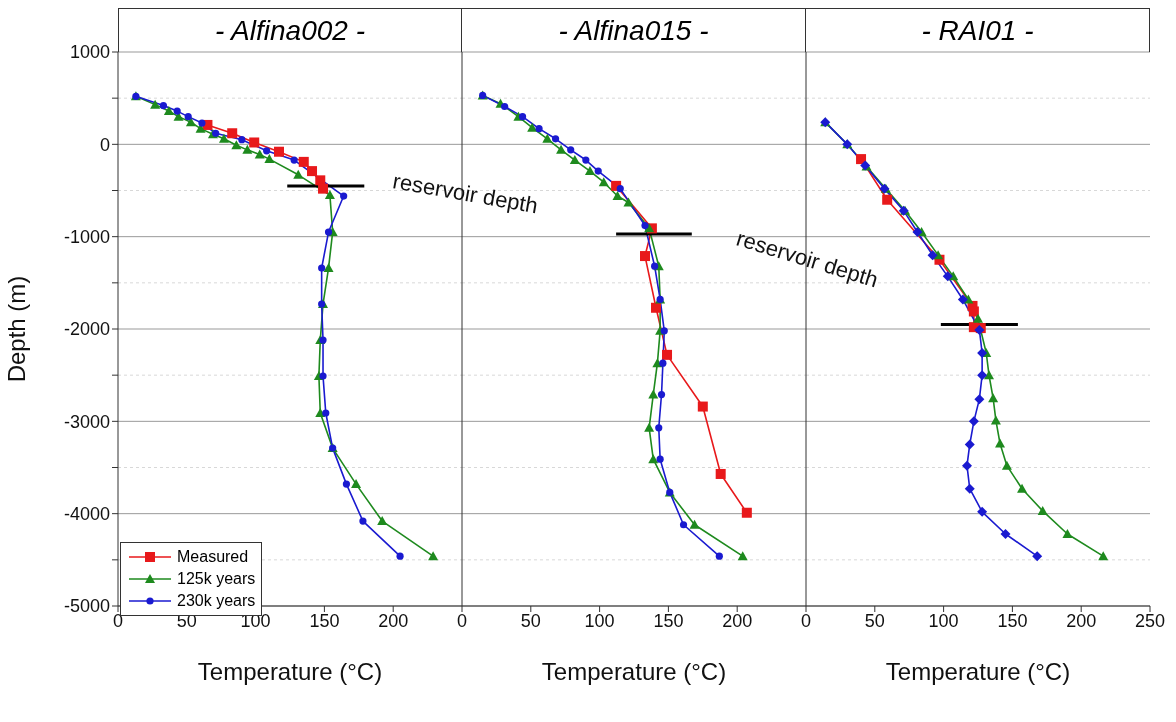 This screenshot has height=722, width=1176. Describe the element at coordinates (1150, 620) in the screenshot. I see `x-tick-label: 250` at that location.